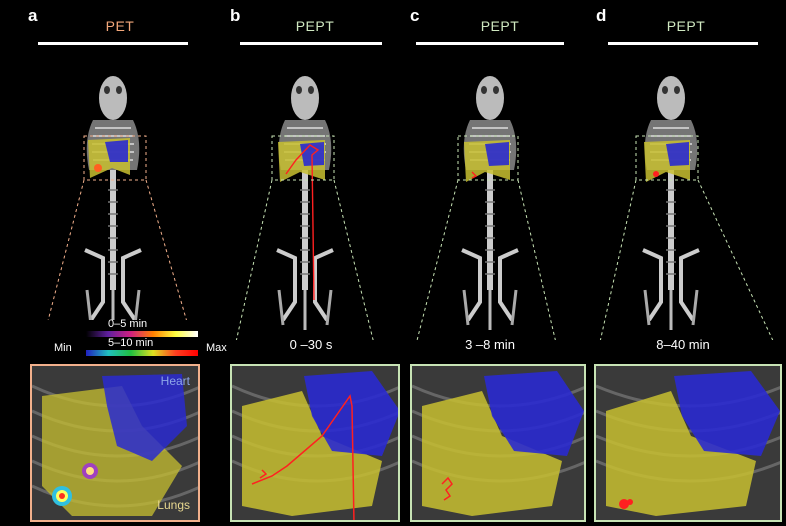 Image resolution: width=786 pixels, height=526 pixels. Describe the element at coordinates (63, 348) in the screenshot. I see `colorbar-min: Min` at that location.